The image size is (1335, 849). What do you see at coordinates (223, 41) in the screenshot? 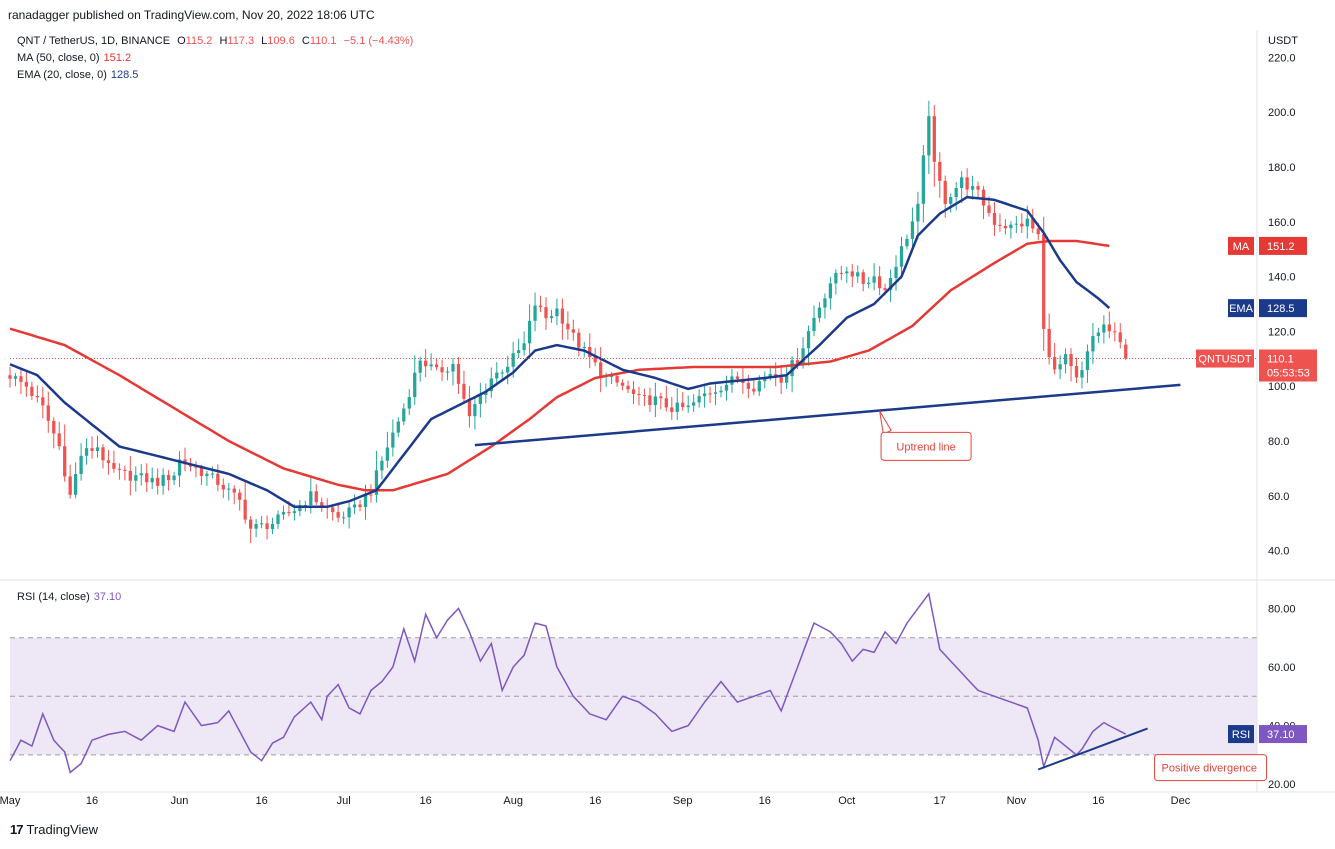
I see `high-label: H` at bounding box center [223, 41].